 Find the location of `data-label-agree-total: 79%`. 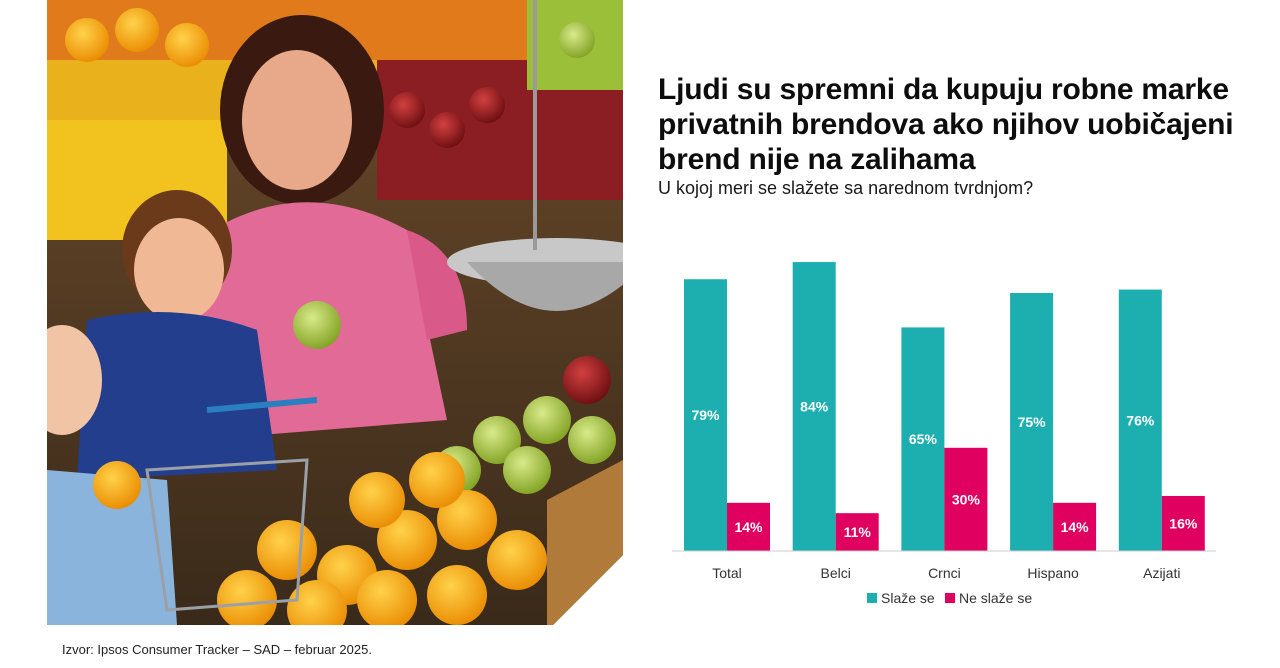

data-label-agree-total: 79% is located at coordinates (705, 415).